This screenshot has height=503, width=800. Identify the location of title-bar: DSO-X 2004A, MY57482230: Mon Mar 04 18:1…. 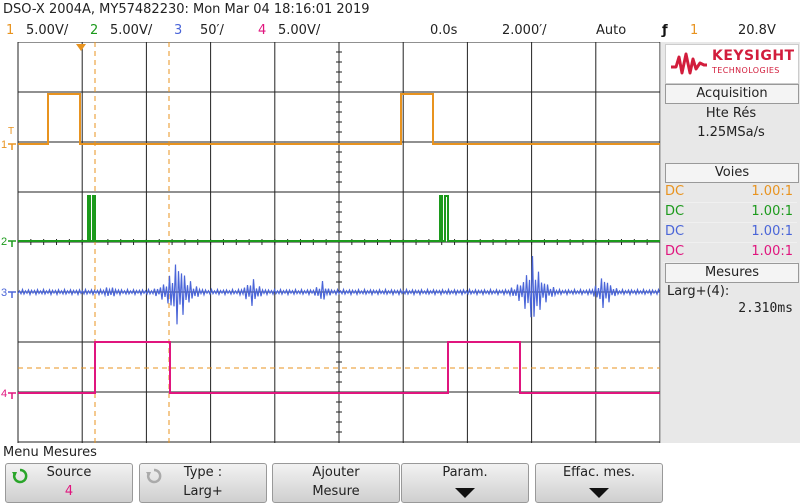
(400, 11).